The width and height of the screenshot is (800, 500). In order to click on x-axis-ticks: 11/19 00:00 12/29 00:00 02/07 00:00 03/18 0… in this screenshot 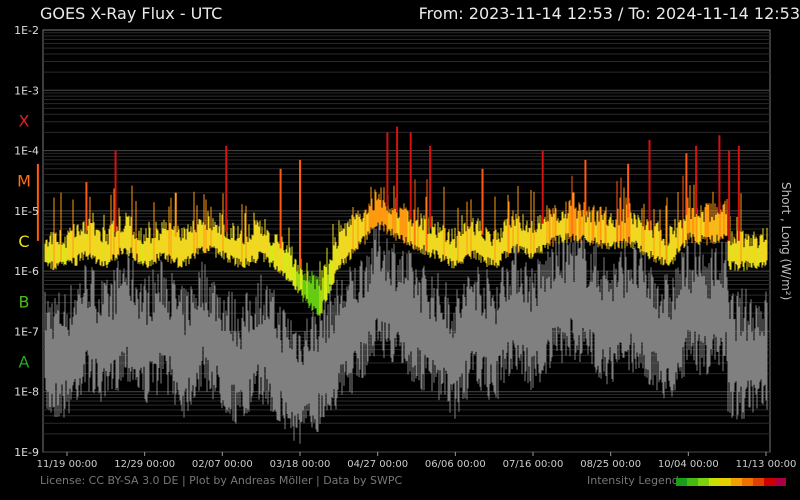, I will do `click(417, 464)`.